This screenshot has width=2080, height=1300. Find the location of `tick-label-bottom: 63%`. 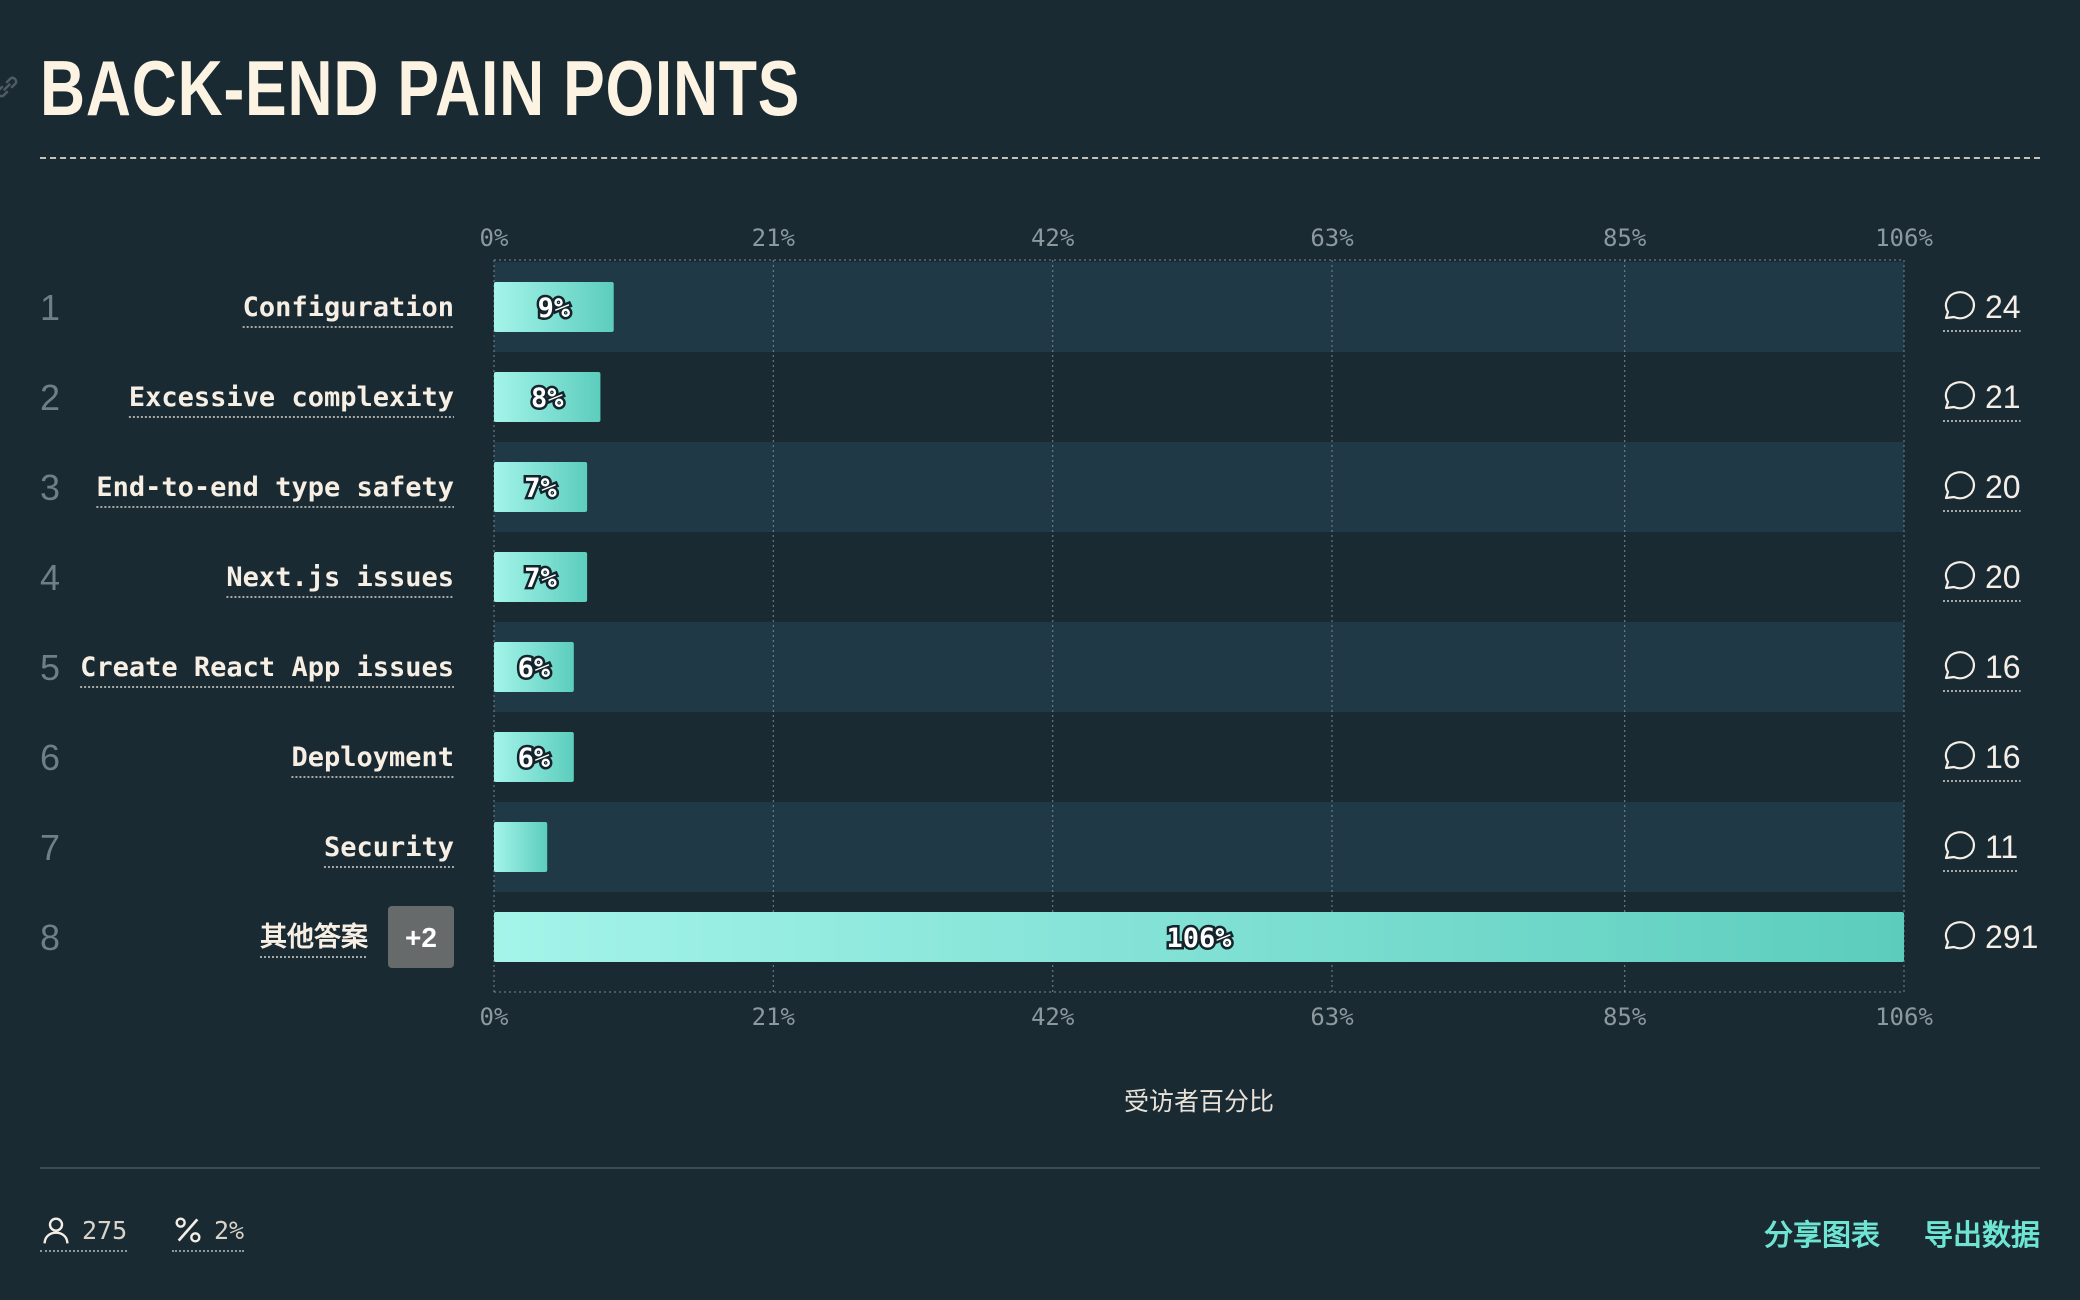

tick-label-bottom: 63% is located at coordinates (1332, 1017).